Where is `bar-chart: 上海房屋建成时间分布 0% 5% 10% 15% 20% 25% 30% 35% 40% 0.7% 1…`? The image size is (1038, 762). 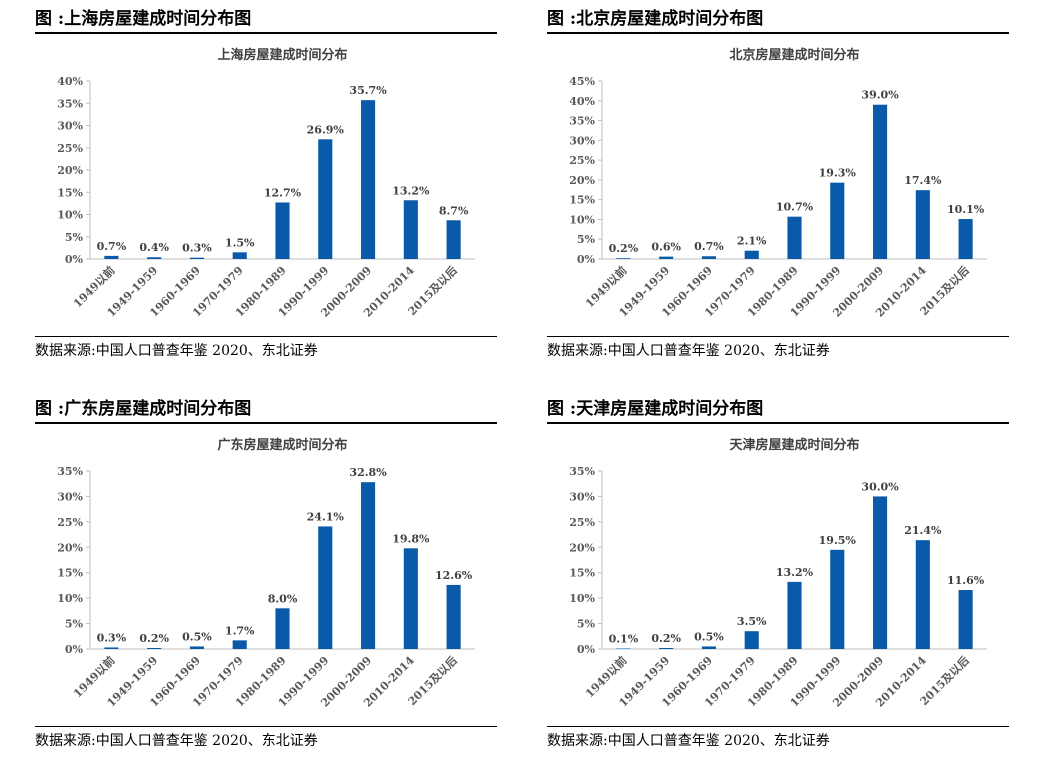
bar-chart: 上海房屋建成时间分布 0% 5% 10% 15% 20% 25% 30% 35% 40% 0.7% 1… is located at coordinates (266, 183).